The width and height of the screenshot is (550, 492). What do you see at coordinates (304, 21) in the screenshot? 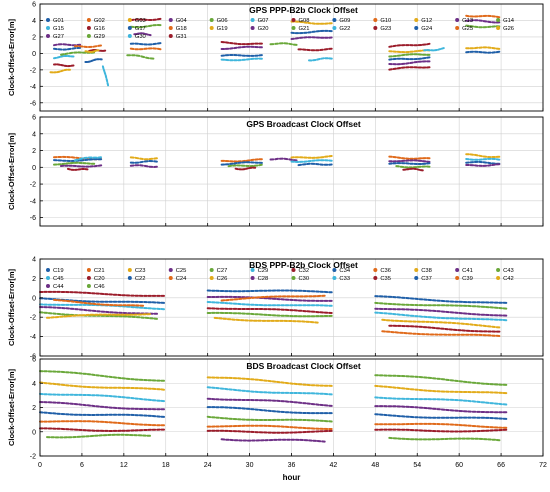
I see `legend-label: G08` at bounding box center [304, 21].